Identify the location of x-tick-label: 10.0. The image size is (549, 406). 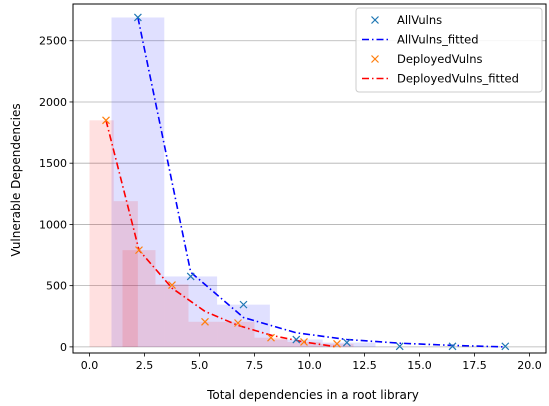
(309, 365).